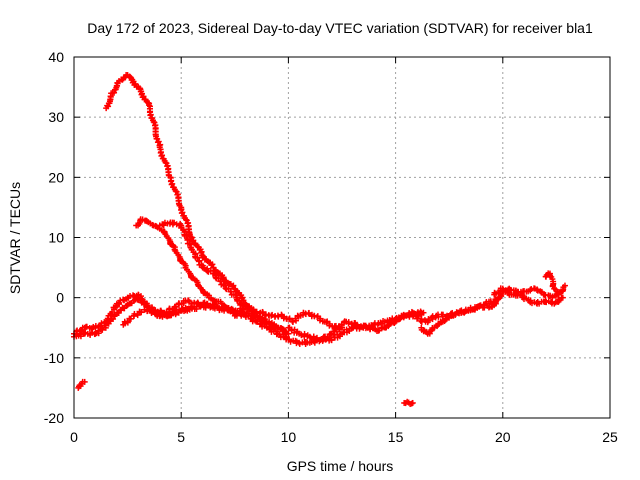 The image size is (640, 480). Describe the element at coordinates (610, 437) in the screenshot. I see `x-tick-label: 25` at that location.